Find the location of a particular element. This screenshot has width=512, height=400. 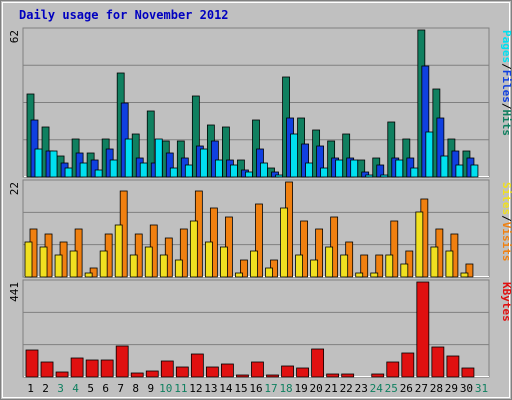

x-tick-day-16: 16 is located at coordinates (255, 388).